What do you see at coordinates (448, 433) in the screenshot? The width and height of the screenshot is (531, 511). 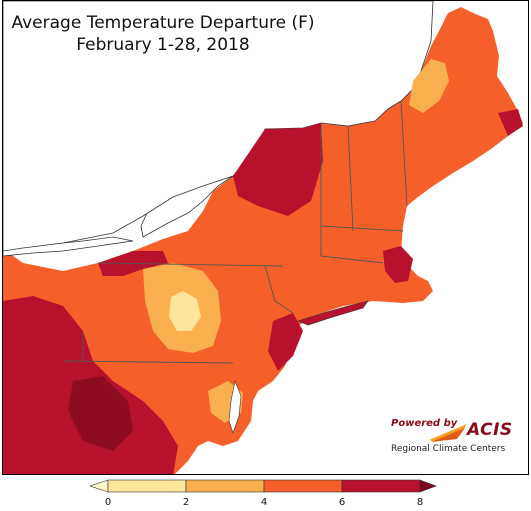 I see `acis-swoosh-icon` at bounding box center [448, 433].